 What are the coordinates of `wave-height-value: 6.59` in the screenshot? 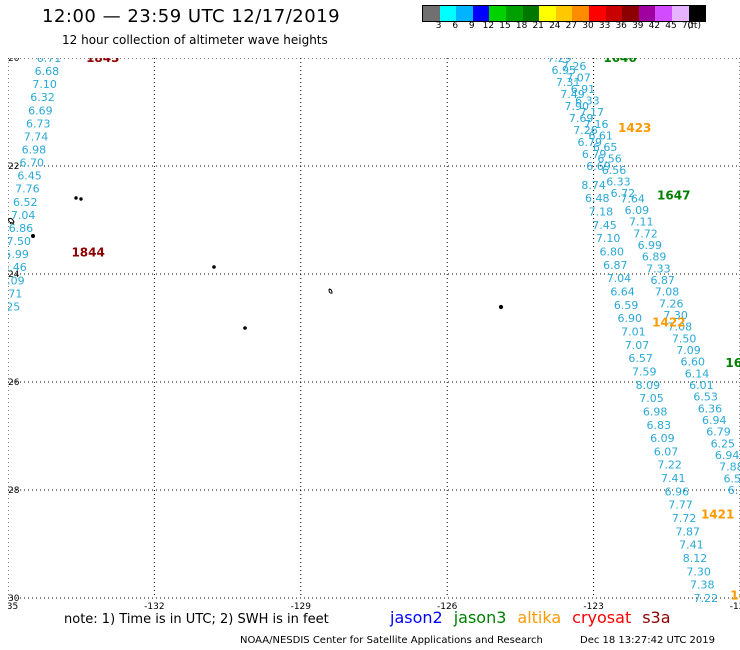 It's located at (626, 305).